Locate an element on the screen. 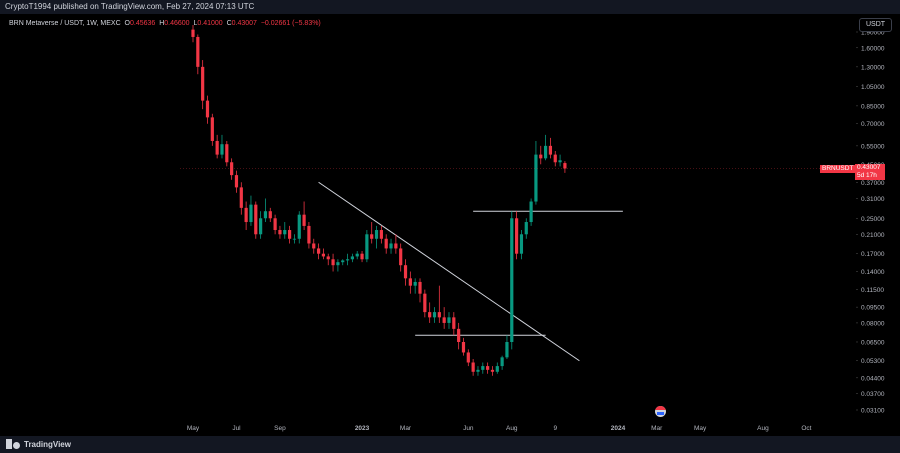 This screenshot has height=453, width=900. currency-button: USDT is located at coordinates (875, 25).